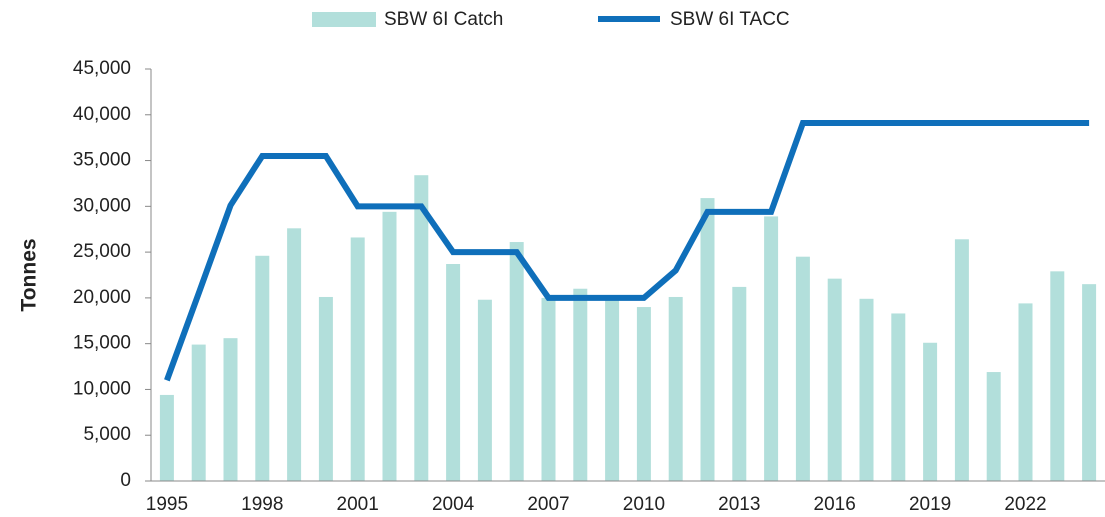 The image size is (1105, 517). What do you see at coordinates (835, 504) in the screenshot?
I see `x-tick-label: 2016` at bounding box center [835, 504].